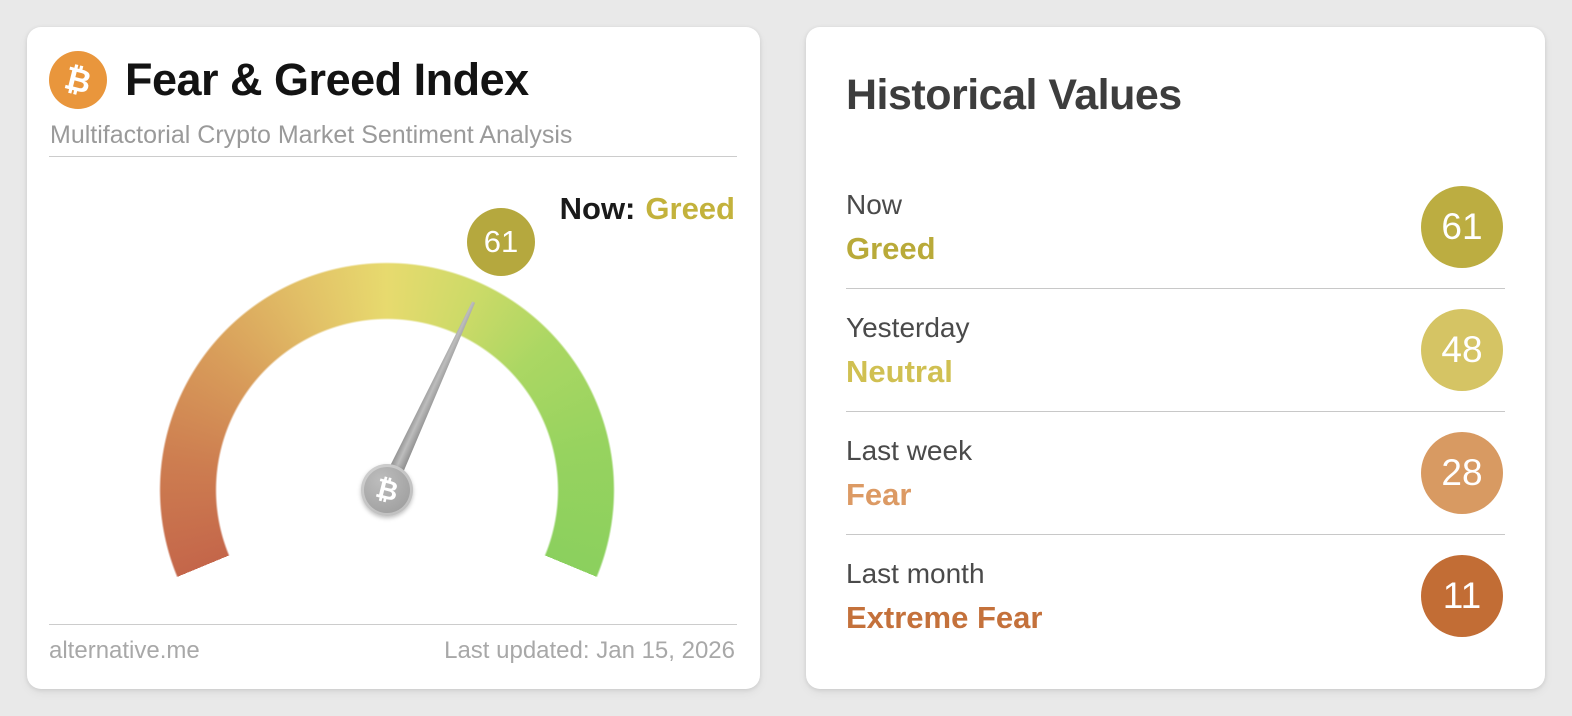 The height and width of the screenshot is (716, 1572). I want to click on gauge-value-badge: 61, so click(501, 242).